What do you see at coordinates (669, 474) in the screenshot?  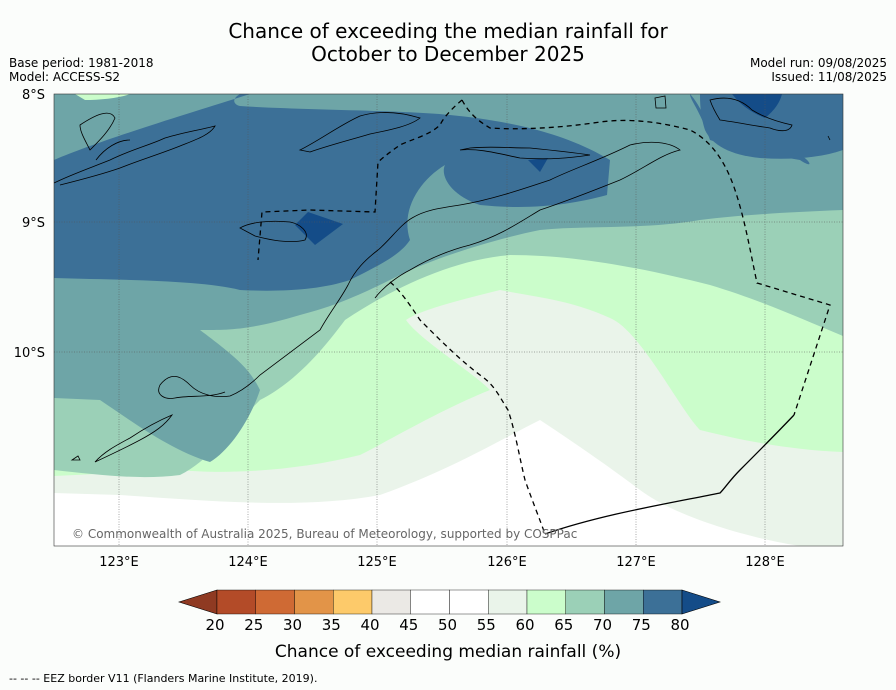 I see `eez-border-solid` at bounding box center [669, 474].